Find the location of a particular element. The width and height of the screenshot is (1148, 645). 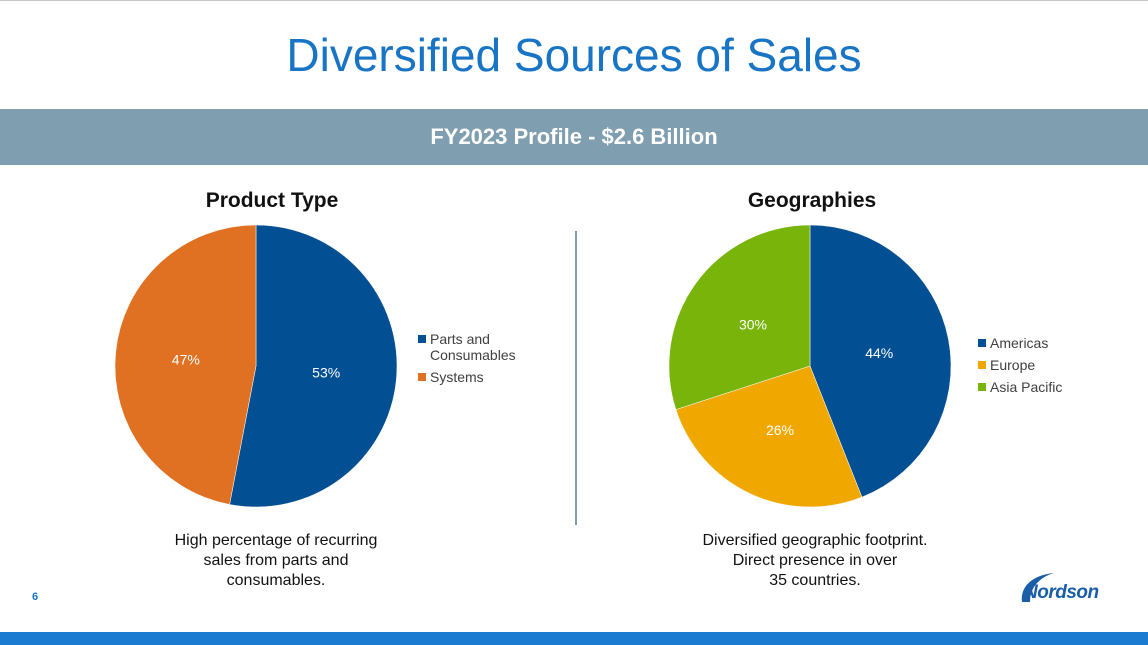

legend-label: Parts and Consumables is located at coordinates (473, 347).